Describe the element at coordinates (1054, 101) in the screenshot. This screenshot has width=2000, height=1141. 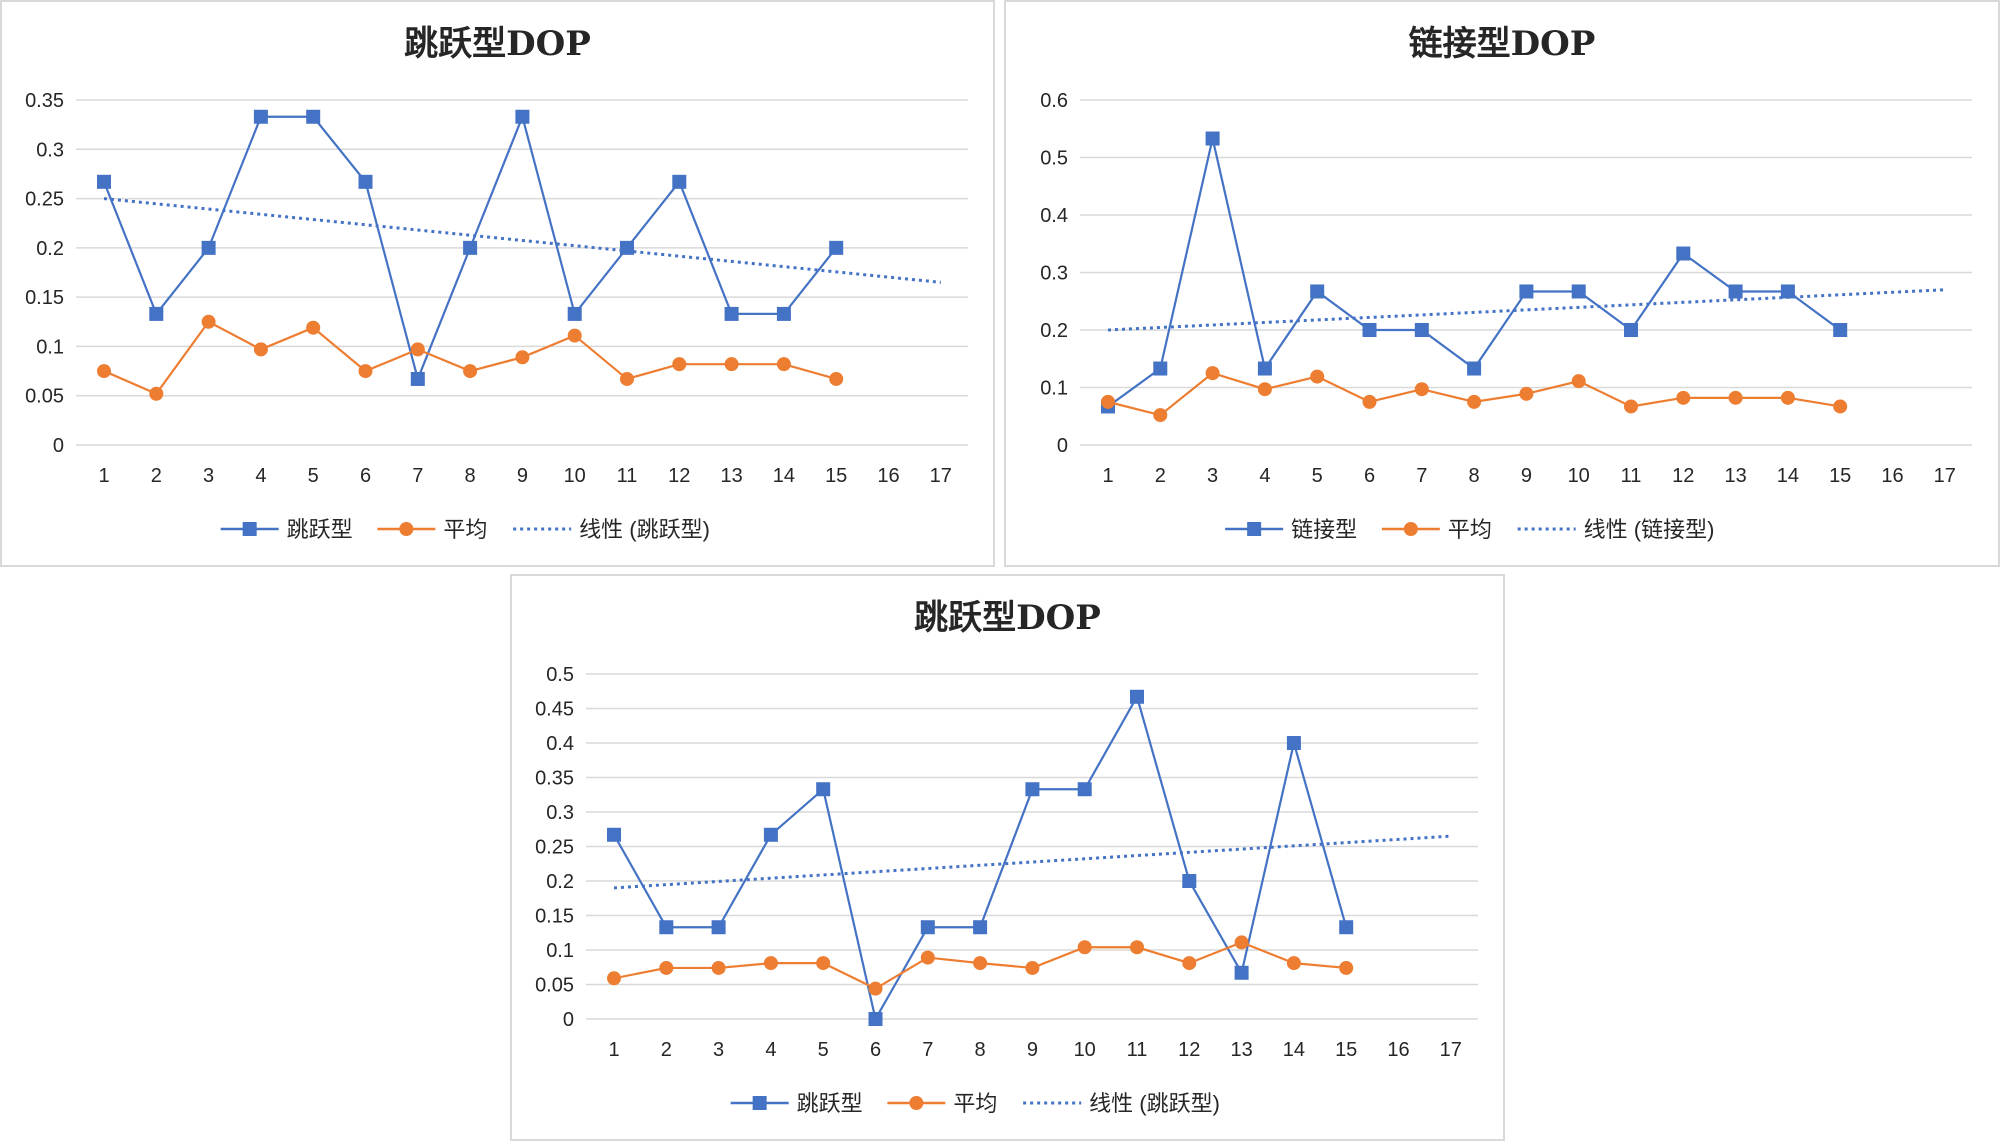
I see `y-tick-label: 0.6` at that location.